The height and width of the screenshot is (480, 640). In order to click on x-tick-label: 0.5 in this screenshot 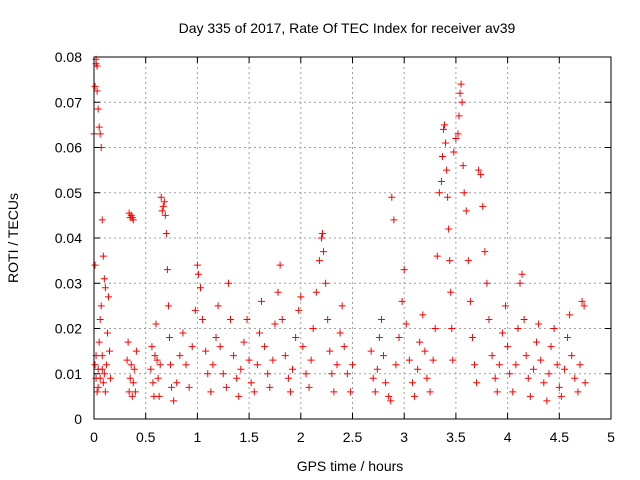, I will do `click(146, 437)`.